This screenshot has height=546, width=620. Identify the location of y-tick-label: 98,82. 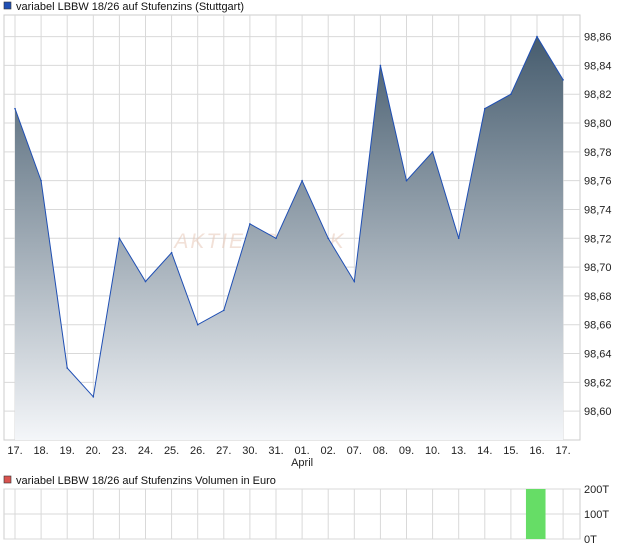
(598, 95).